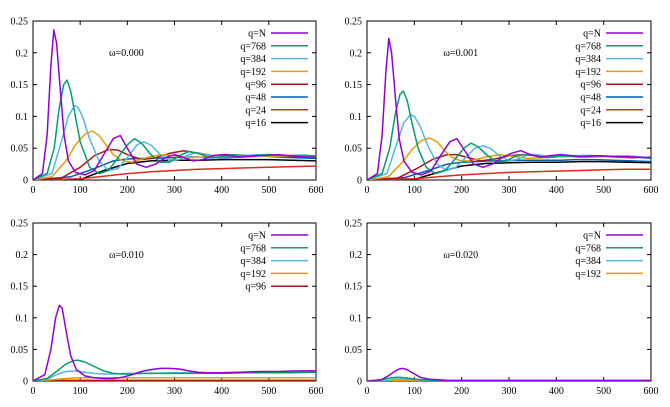 The image size is (670, 407). I want to click on omega-annotation: ω=0.020, so click(460, 255).